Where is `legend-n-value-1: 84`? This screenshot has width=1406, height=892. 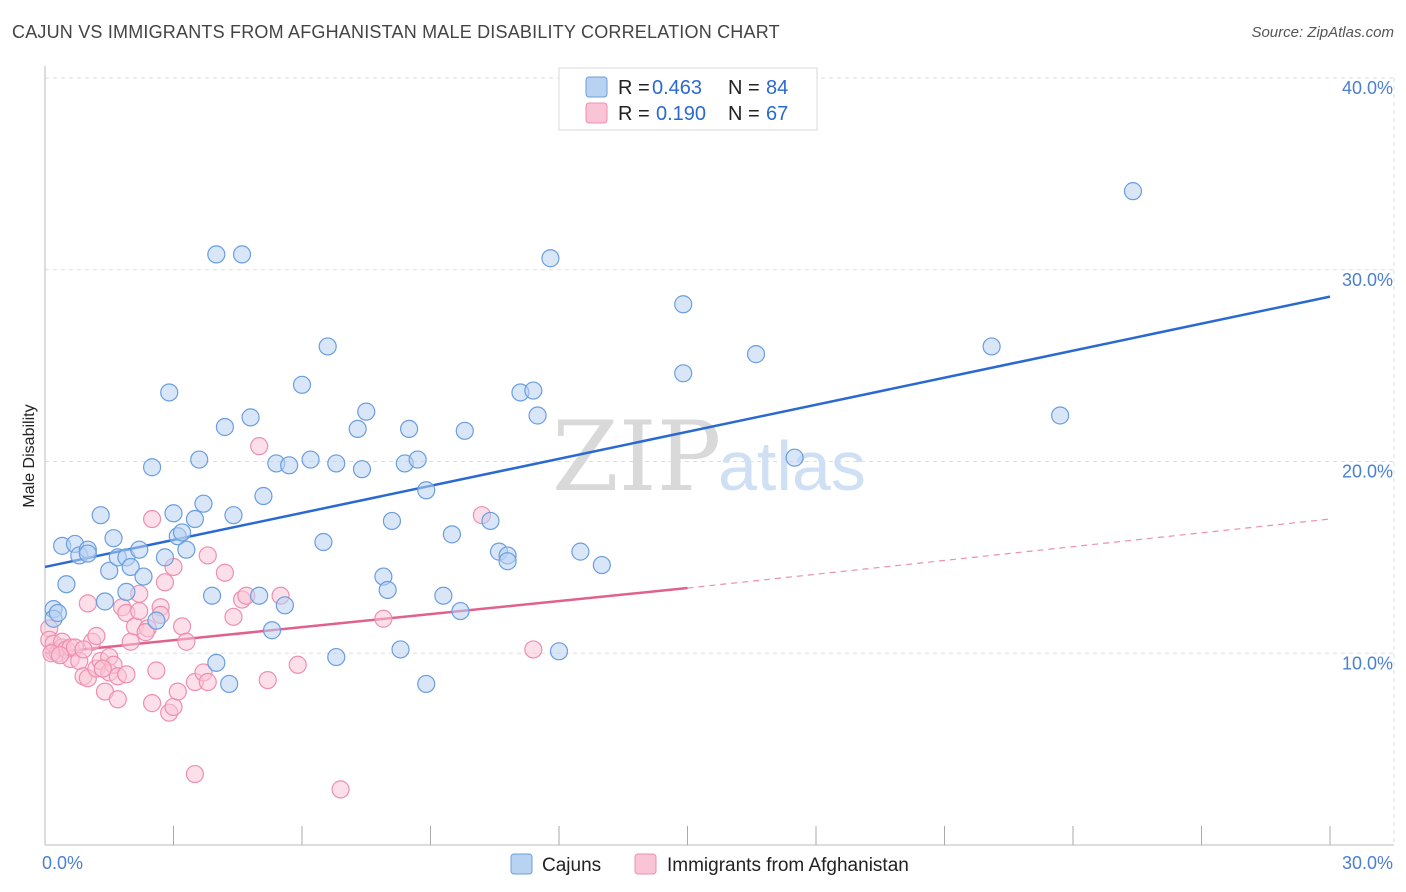
legend-n-value-1: 84 is located at coordinates (777, 88).